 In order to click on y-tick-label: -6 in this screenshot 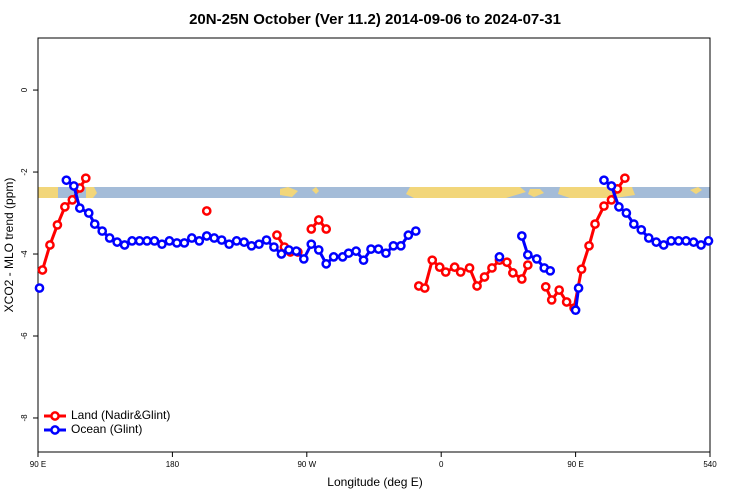, I will do `click(24, 336)`.